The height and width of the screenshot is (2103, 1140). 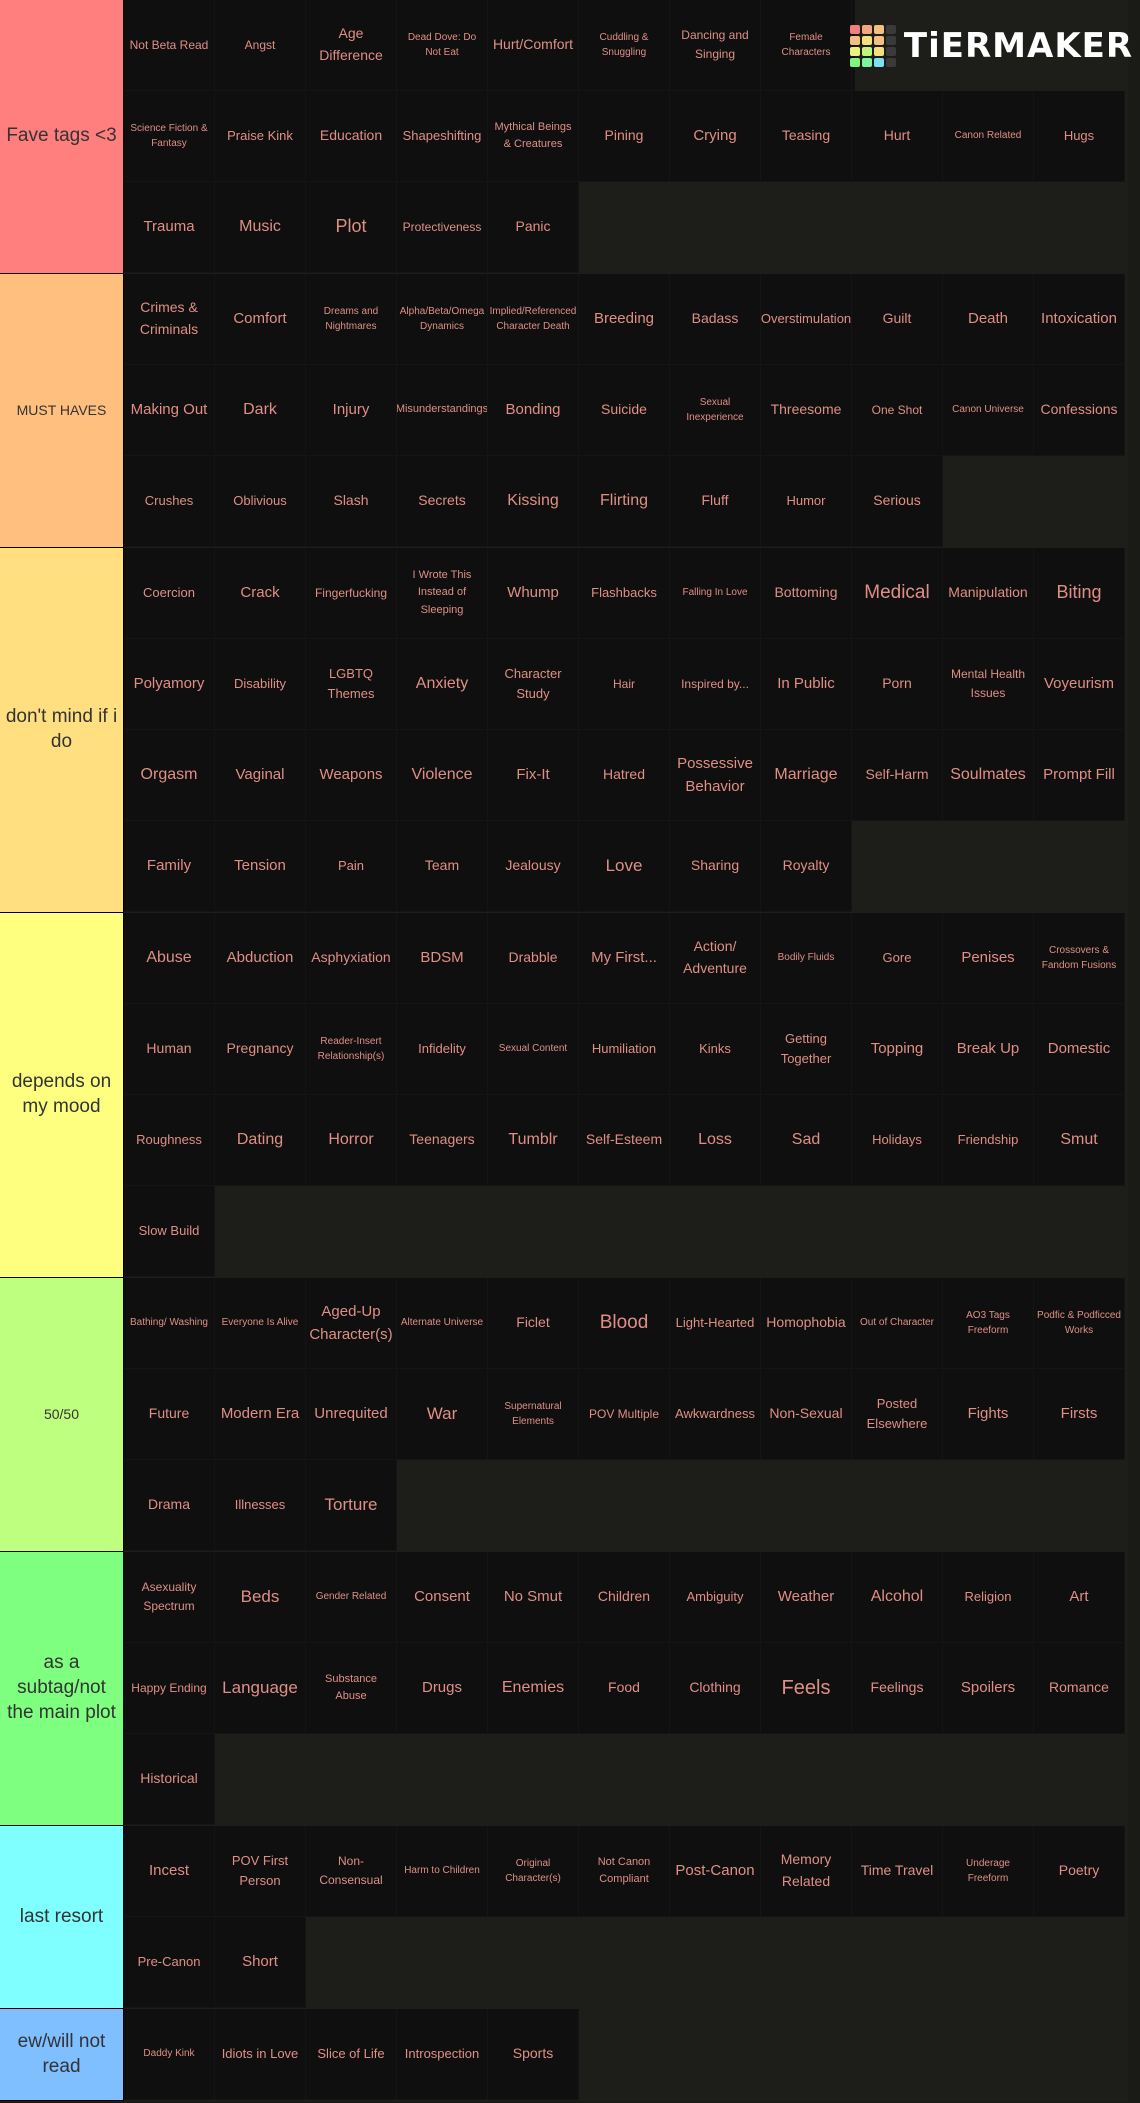 I want to click on tier-item: Family, so click(x=169, y=866).